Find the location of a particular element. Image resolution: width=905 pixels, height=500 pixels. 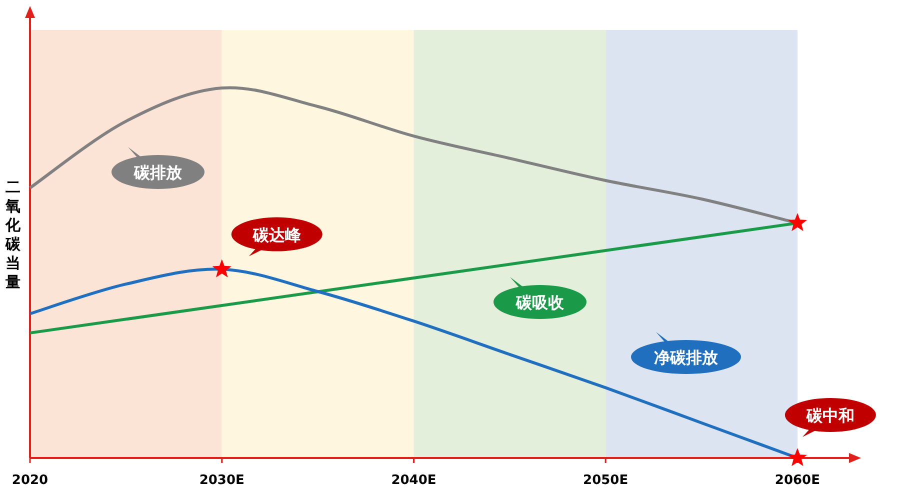

x-tick-label: 2040E is located at coordinates (413, 480).